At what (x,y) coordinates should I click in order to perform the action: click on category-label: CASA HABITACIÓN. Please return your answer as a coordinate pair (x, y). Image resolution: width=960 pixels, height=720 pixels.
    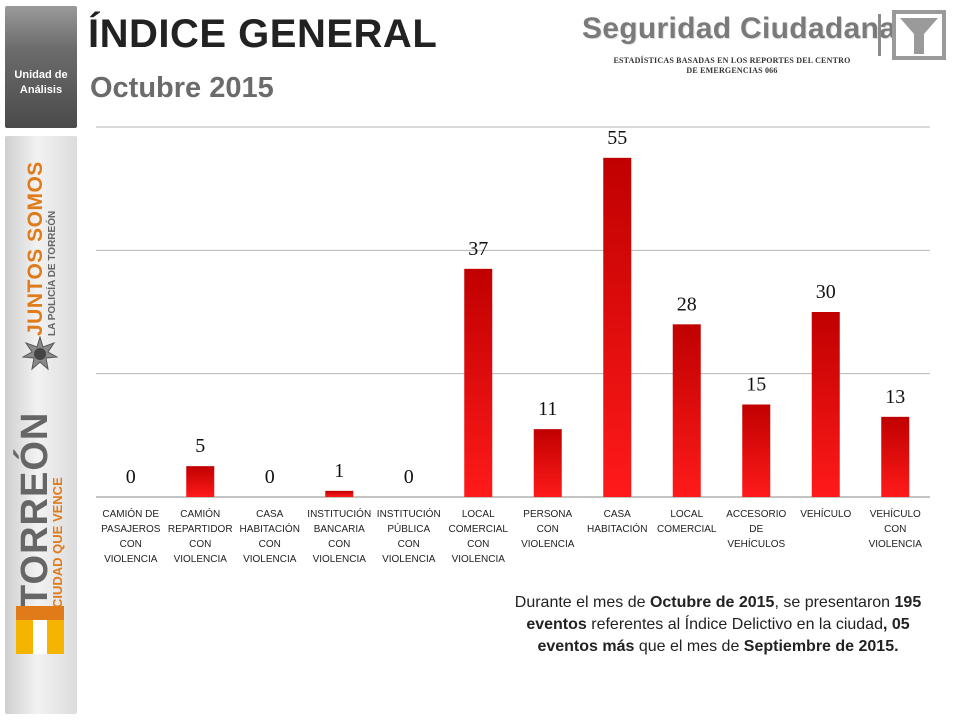
    Looking at the image, I should click on (617, 522).